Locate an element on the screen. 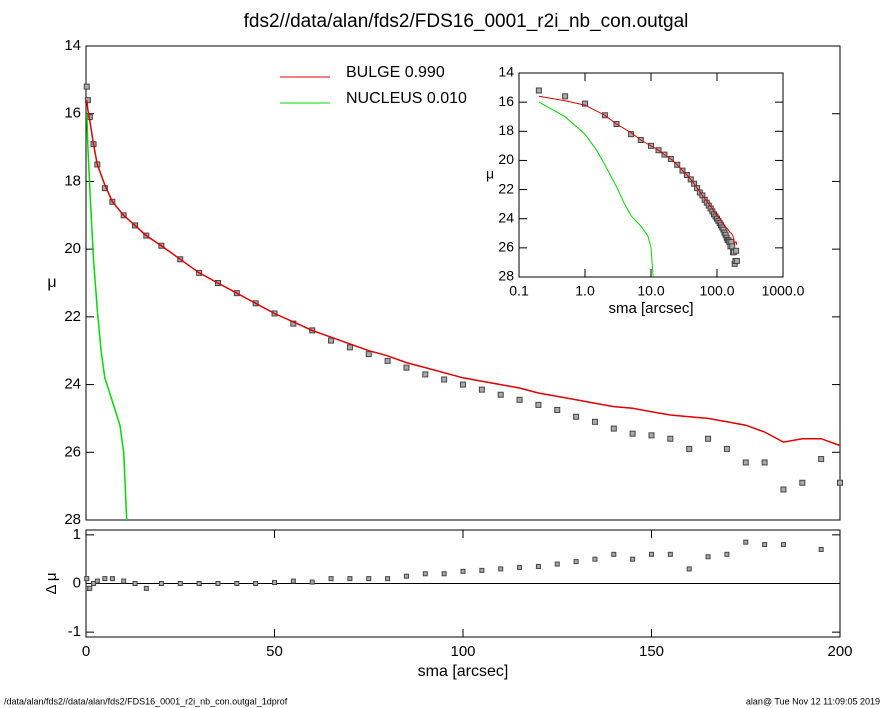 This screenshot has height=708, width=885. y-axis-label: Δ μ is located at coordinates (51, 583).